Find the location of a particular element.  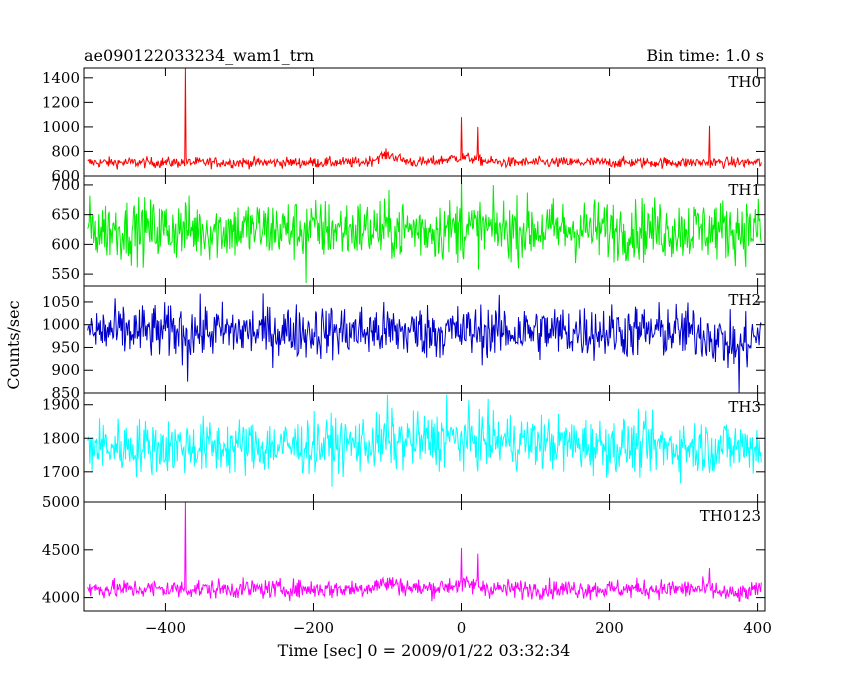

y-tick-label: 1200 is located at coordinates (61, 102).